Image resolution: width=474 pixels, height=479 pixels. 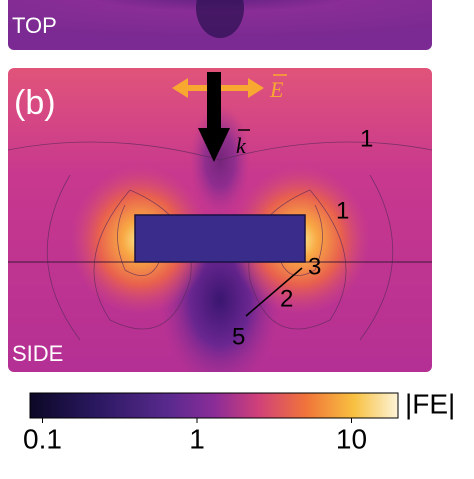 What do you see at coordinates (34, 25) in the screenshot?
I see `top-label: TOP` at bounding box center [34, 25].